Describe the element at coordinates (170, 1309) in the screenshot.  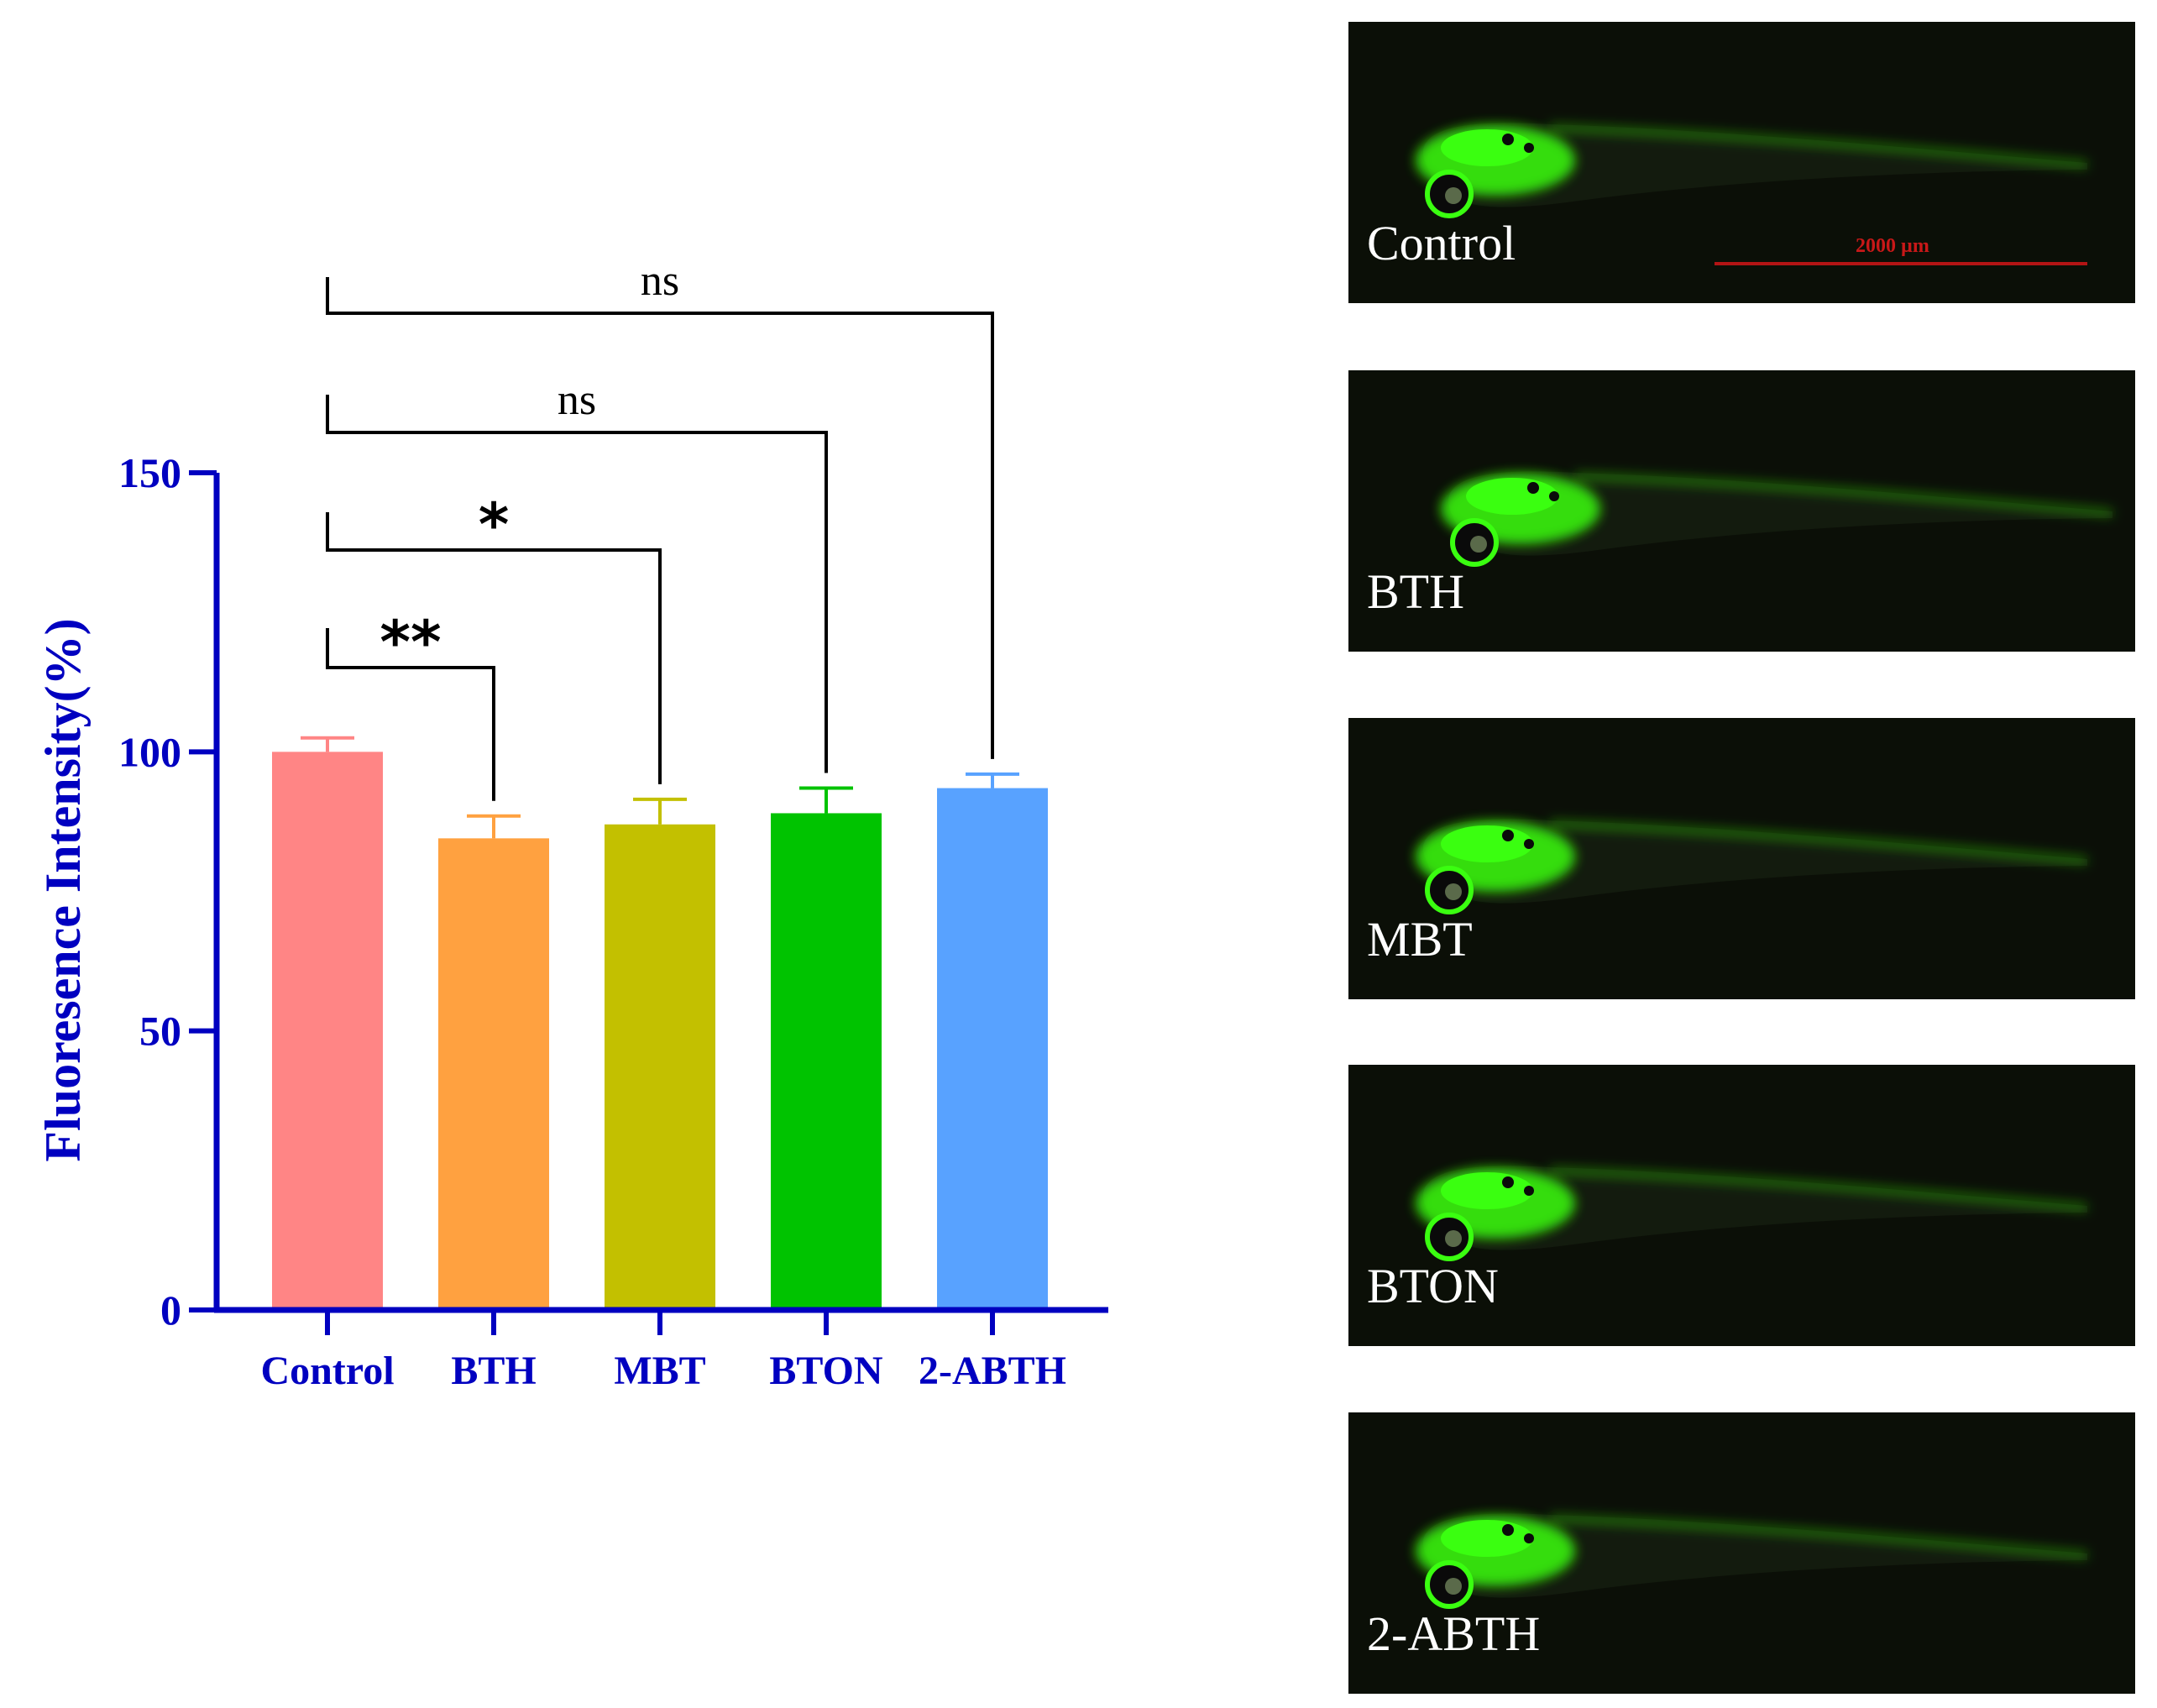
I see `y-tick-label-0: 0` at that location.